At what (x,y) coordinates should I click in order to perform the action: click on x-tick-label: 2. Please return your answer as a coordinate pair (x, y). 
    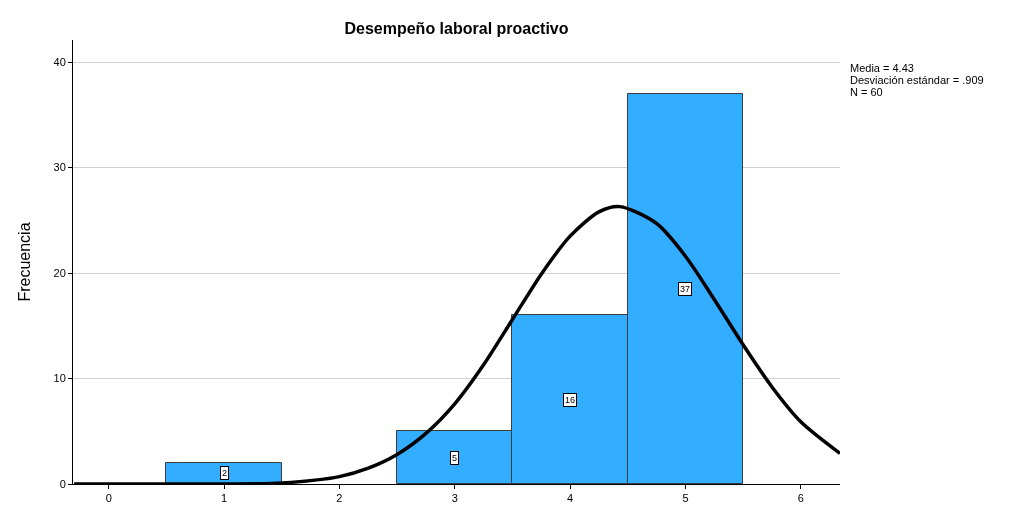
    Looking at the image, I should click on (339, 498).